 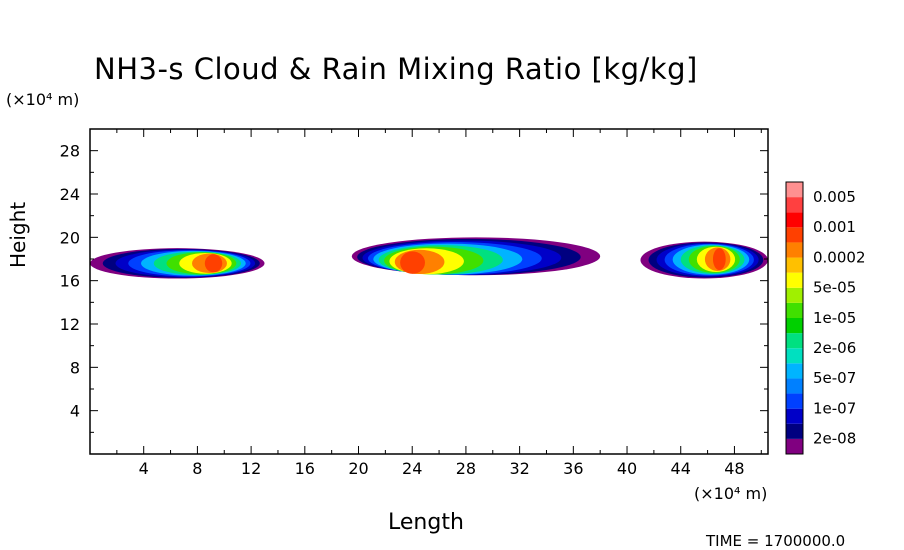 I want to click on colorbar-label: 1e-05, so click(x=834, y=318).